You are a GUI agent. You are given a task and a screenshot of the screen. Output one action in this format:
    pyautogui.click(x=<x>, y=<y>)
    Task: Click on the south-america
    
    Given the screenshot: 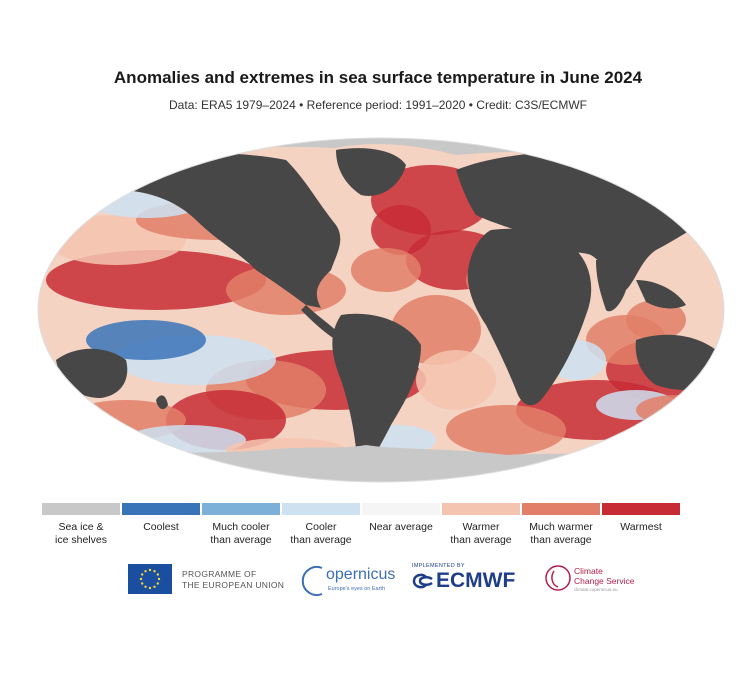 What is the action you would take?
    pyautogui.click(x=376, y=394)
    